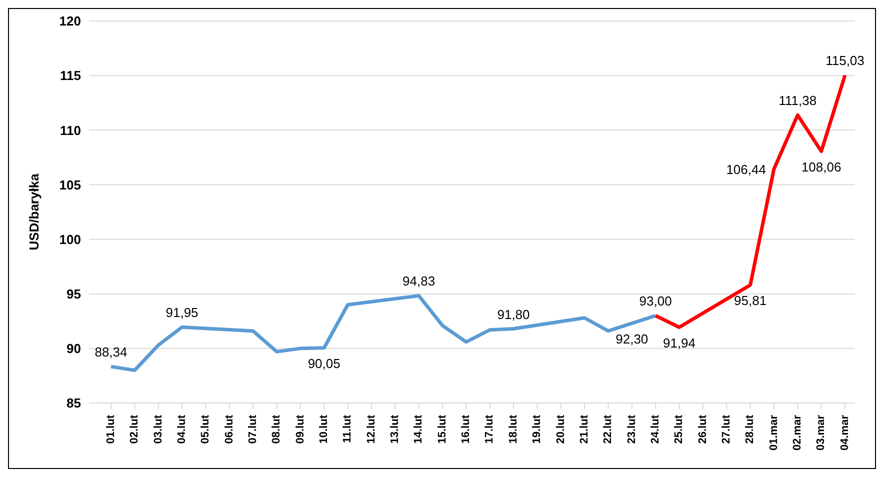  What do you see at coordinates (111, 352) in the screenshot?
I see `data-label: 88,34` at bounding box center [111, 352].